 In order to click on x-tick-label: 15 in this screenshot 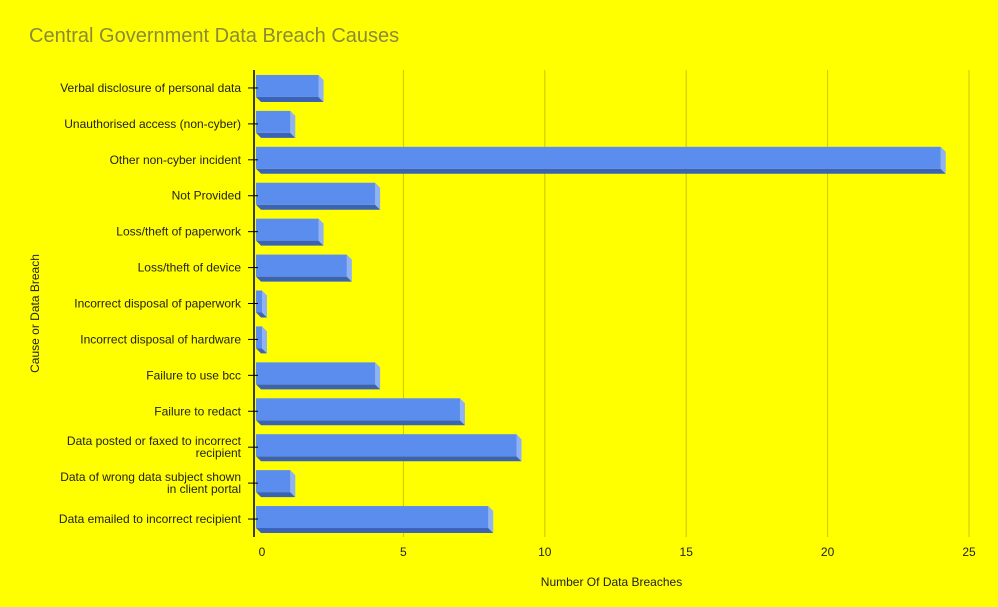, I will do `click(687, 552)`.